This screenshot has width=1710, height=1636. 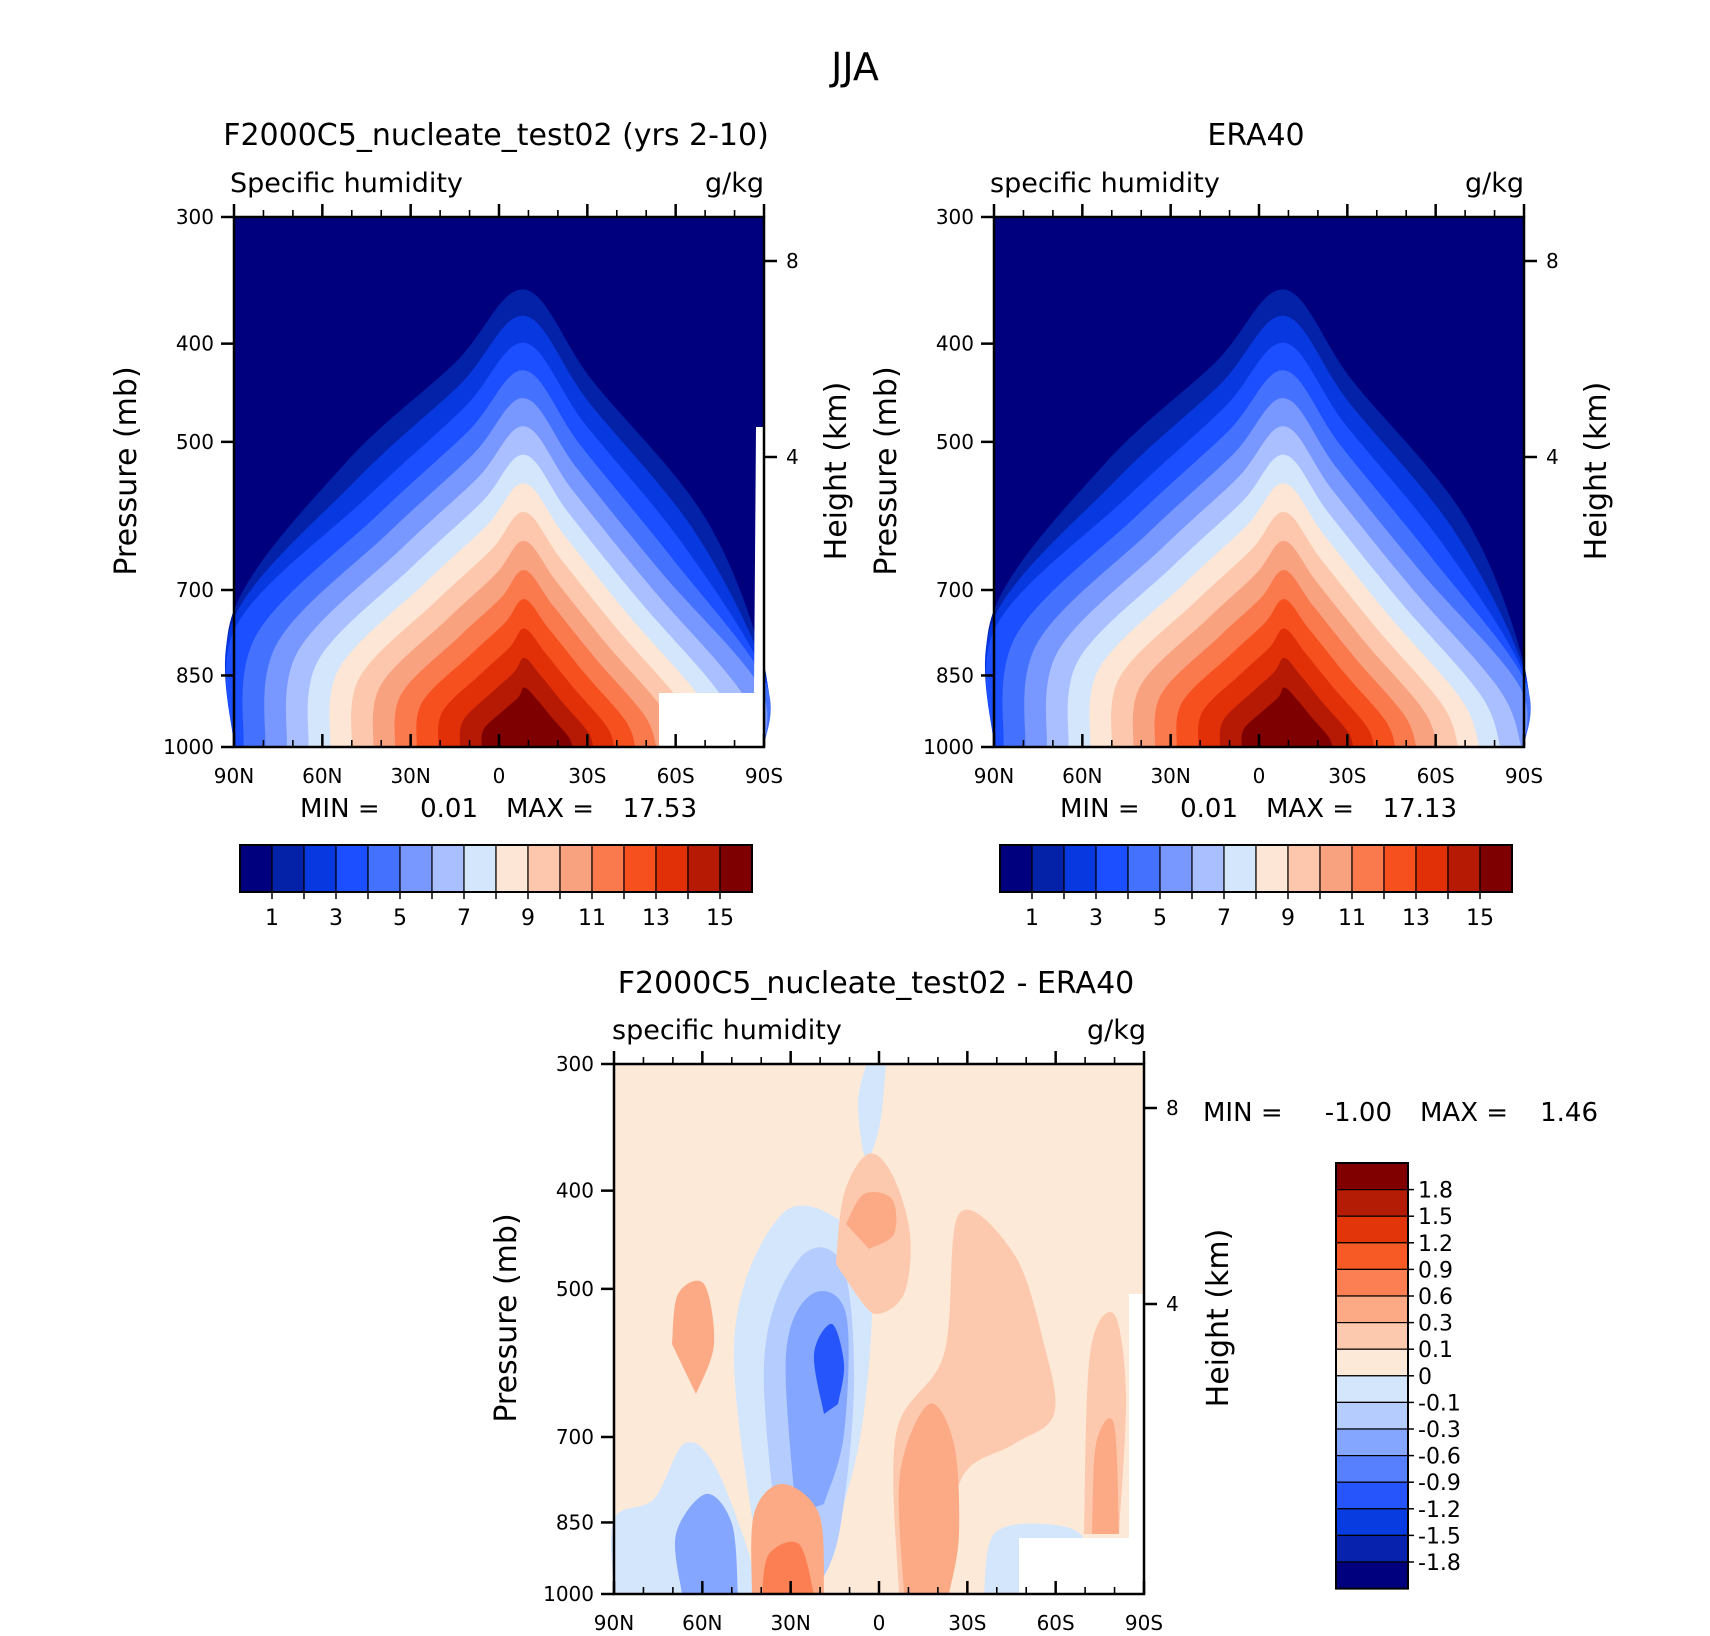 What do you see at coordinates (1170, 776) in the screenshot?
I see `x-tick-label: 30N` at bounding box center [1170, 776].